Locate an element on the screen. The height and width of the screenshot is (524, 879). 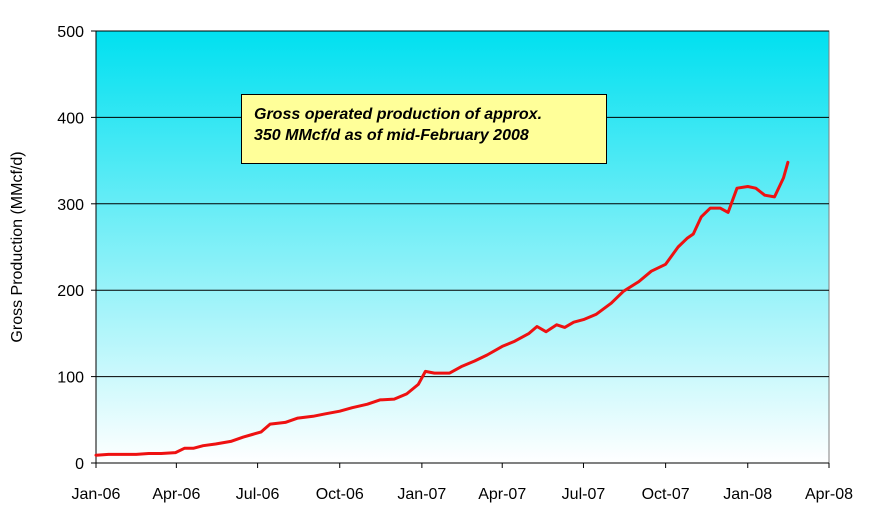
annotation-line-1: Gross operated production of approx. is located at coordinates (398, 114).